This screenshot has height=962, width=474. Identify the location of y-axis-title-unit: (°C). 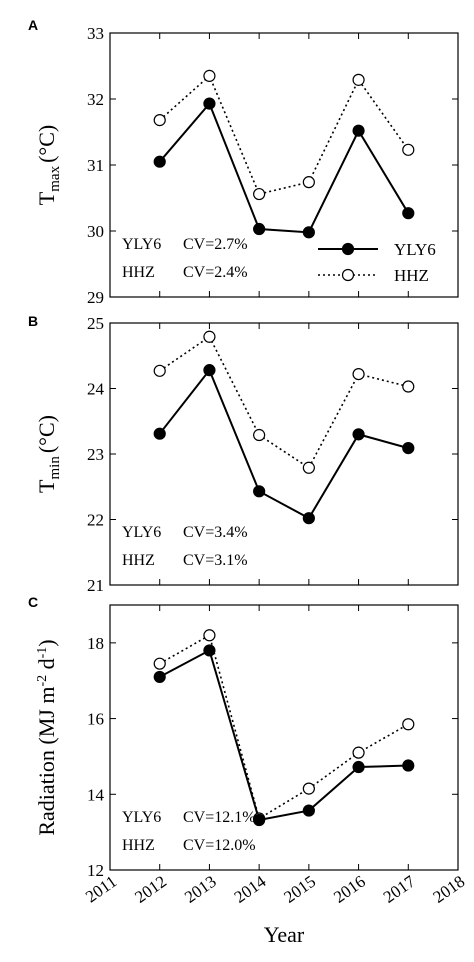
(46, 434).